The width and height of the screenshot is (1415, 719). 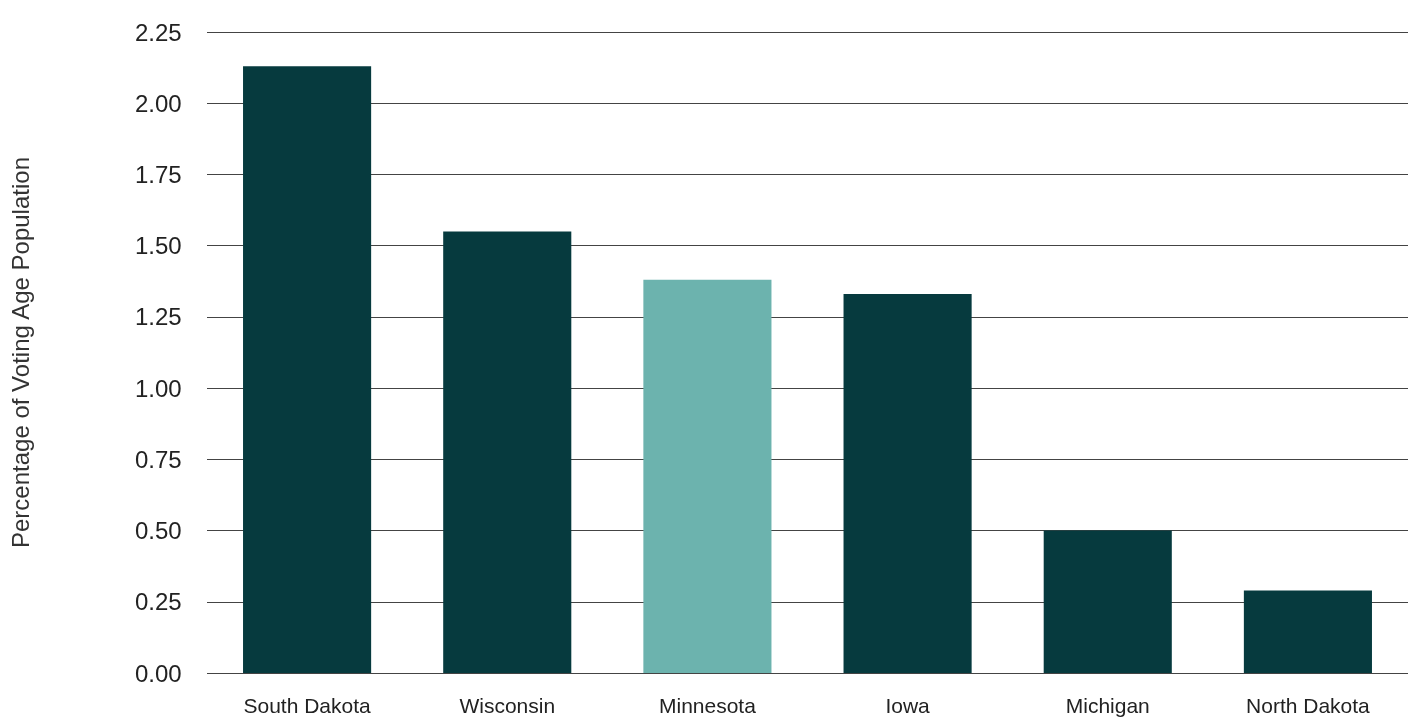 I want to click on y-tick-label: 1.25, so click(x=158, y=317).